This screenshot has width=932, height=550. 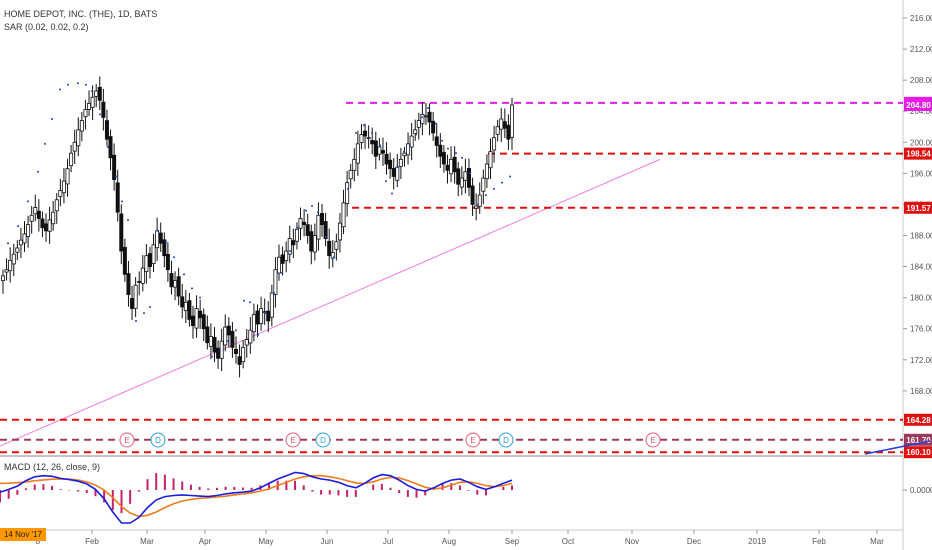 I want to click on event-marker-label: E, so click(x=652, y=440).